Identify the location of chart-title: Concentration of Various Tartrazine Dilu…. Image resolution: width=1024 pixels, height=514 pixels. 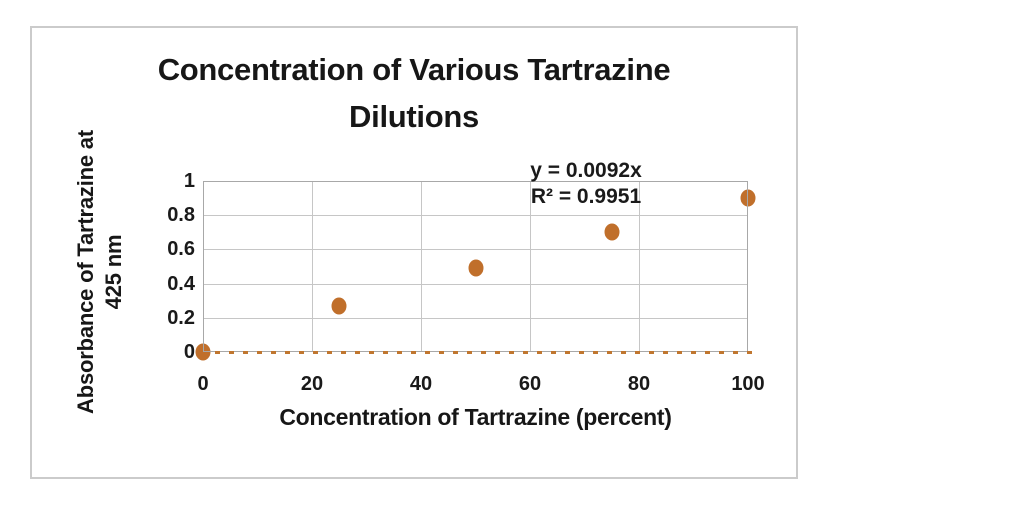
(414, 93).